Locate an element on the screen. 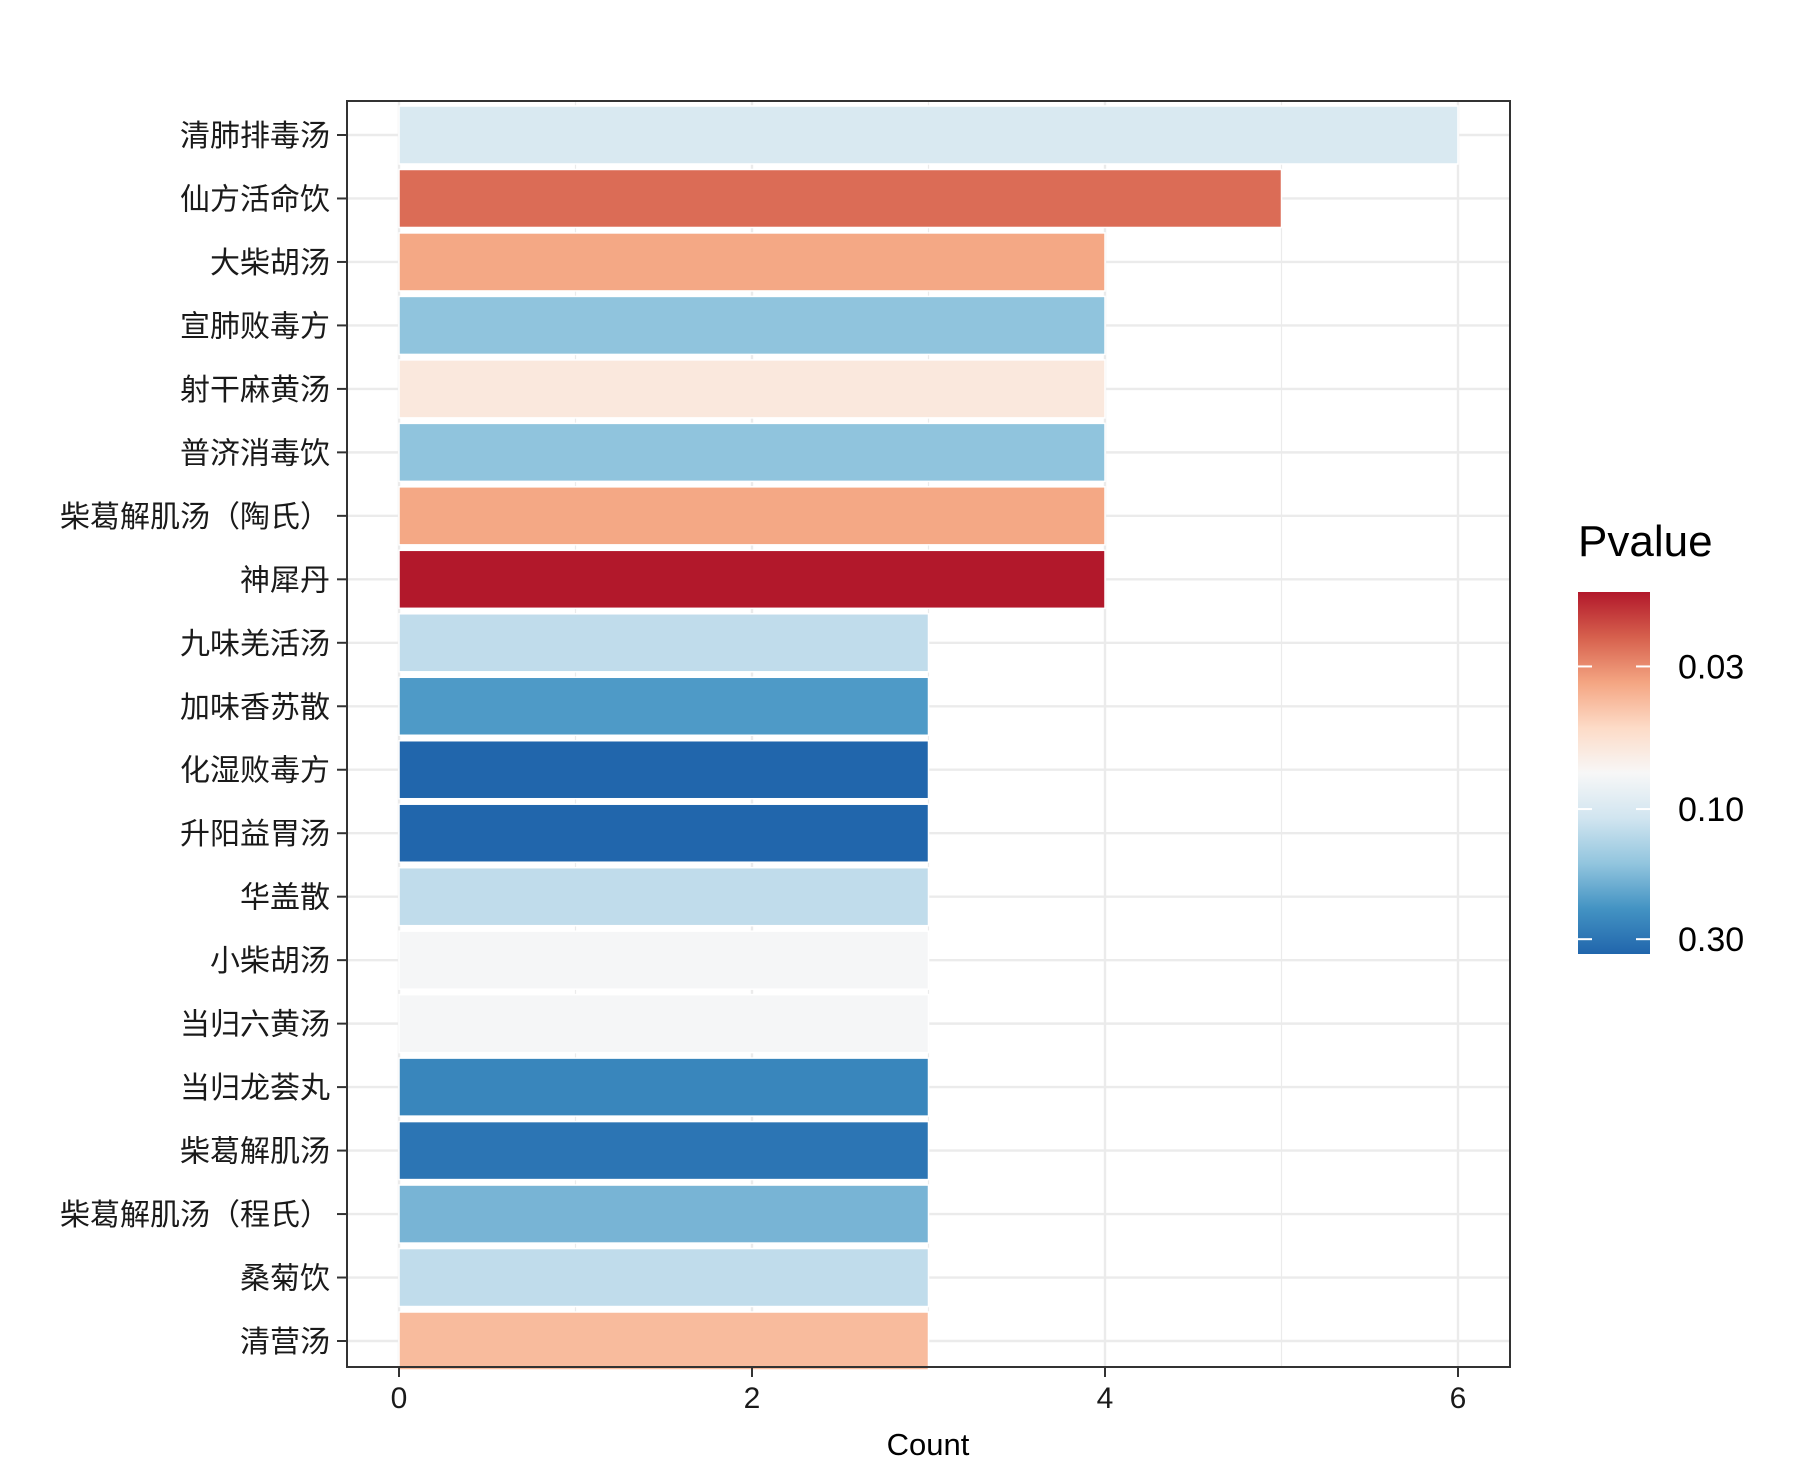  x-axis: 0 2 4 6 is located at coordinates (929, 1391).